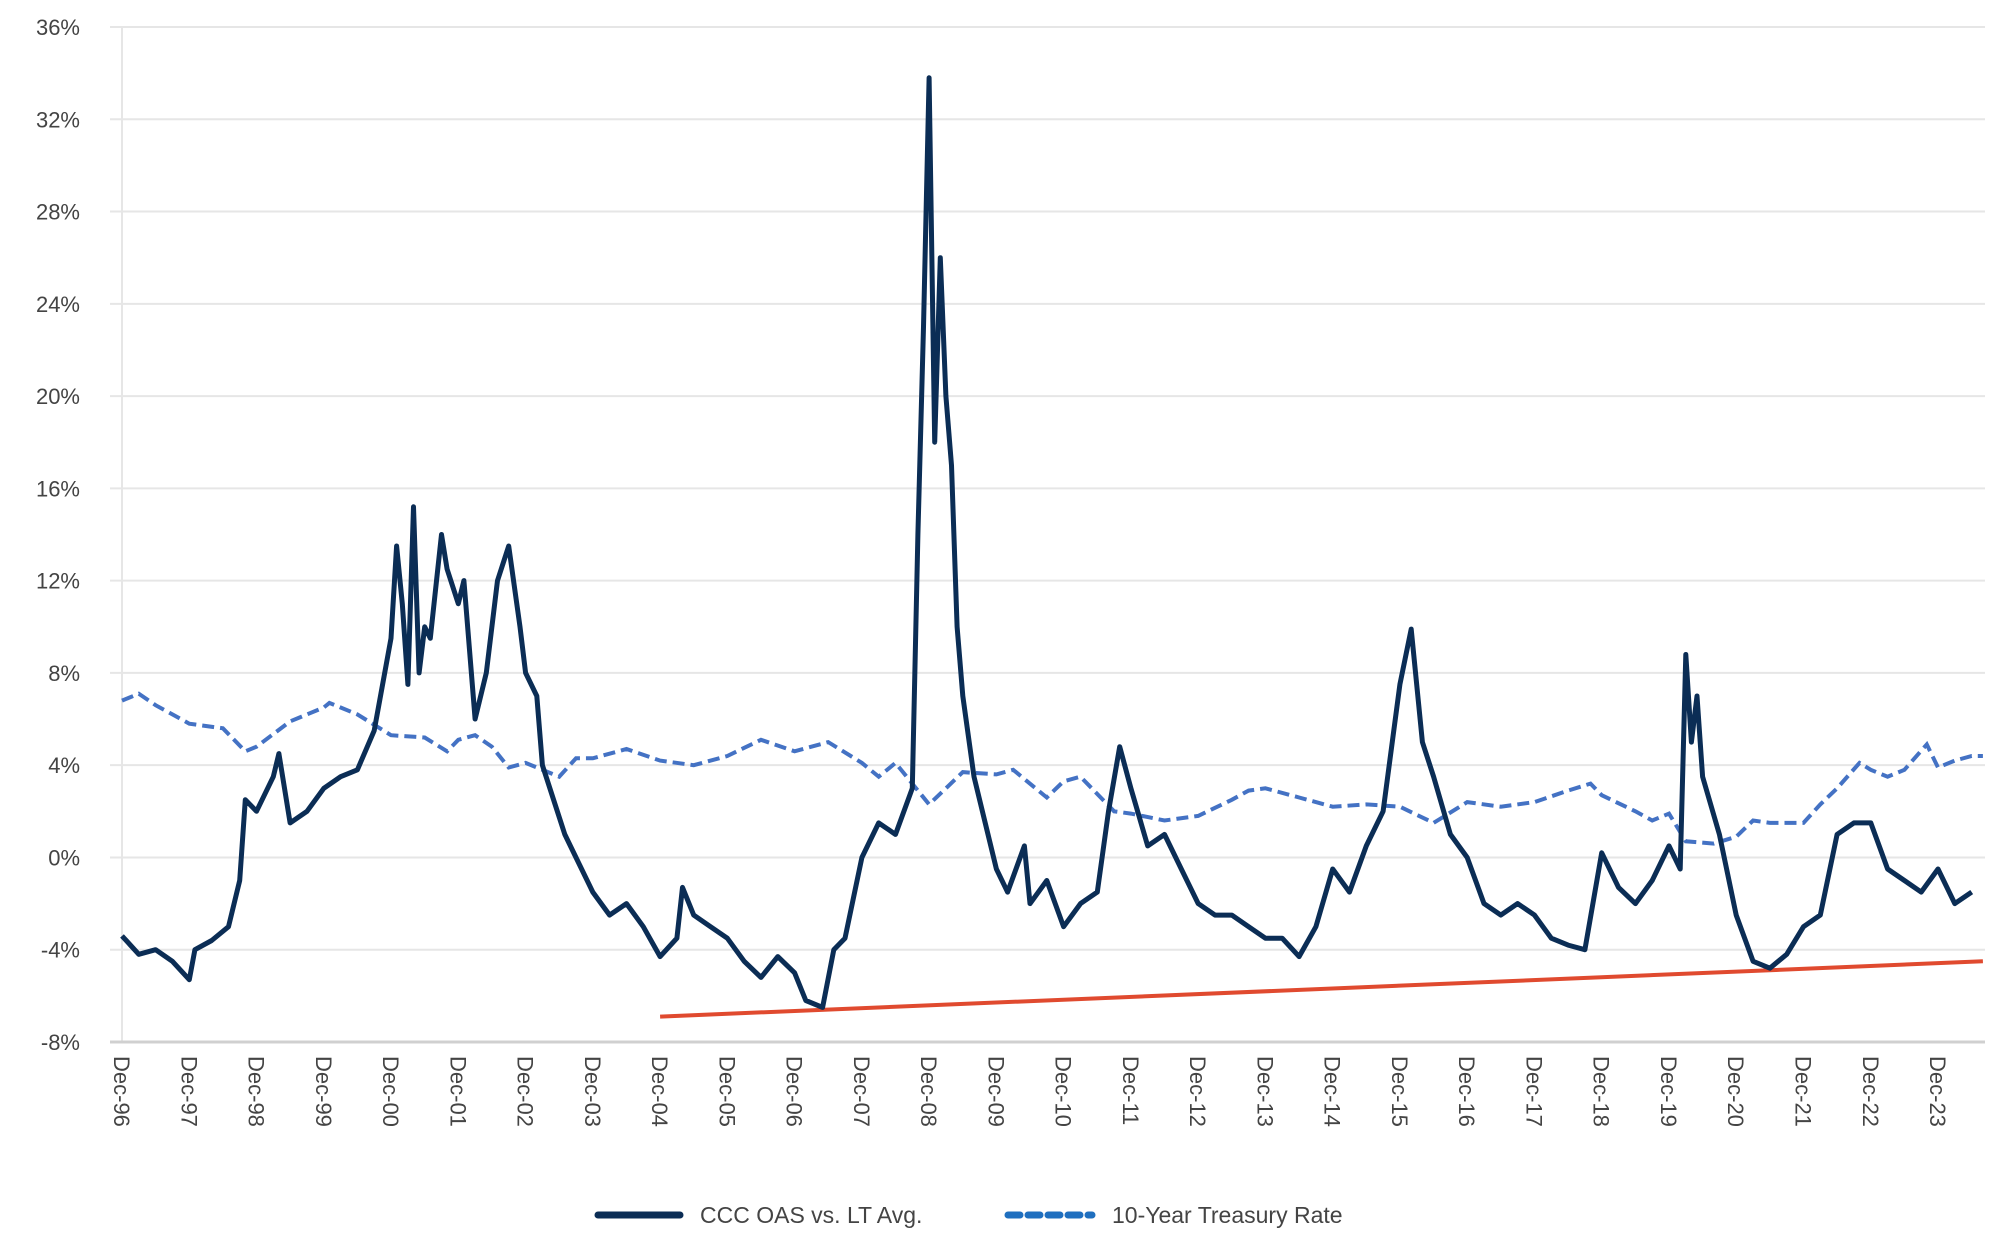 The width and height of the screenshot is (2000, 1248). Describe the element at coordinates (1197, 1091) in the screenshot. I see `x-tick-label: Dec-12` at that location.